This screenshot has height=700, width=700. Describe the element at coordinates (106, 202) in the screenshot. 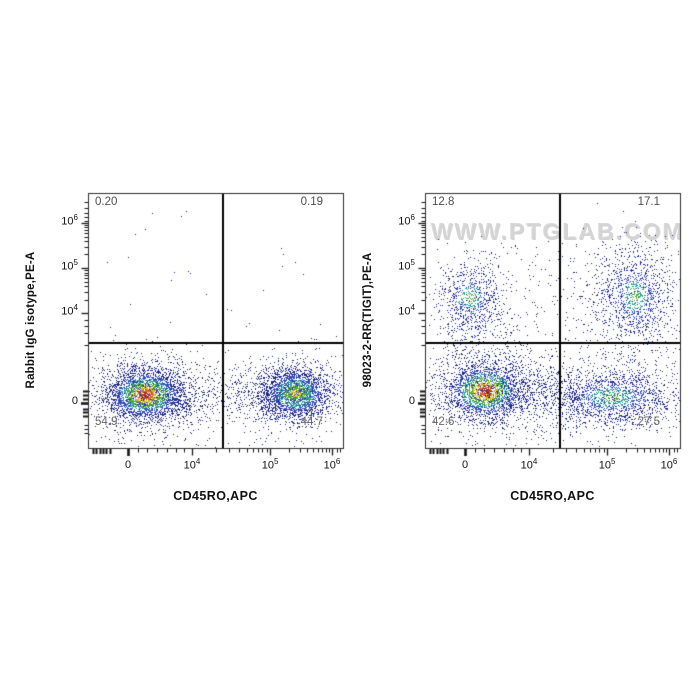

I see `quadrant-percent-upper-left: 0.20` at that location.